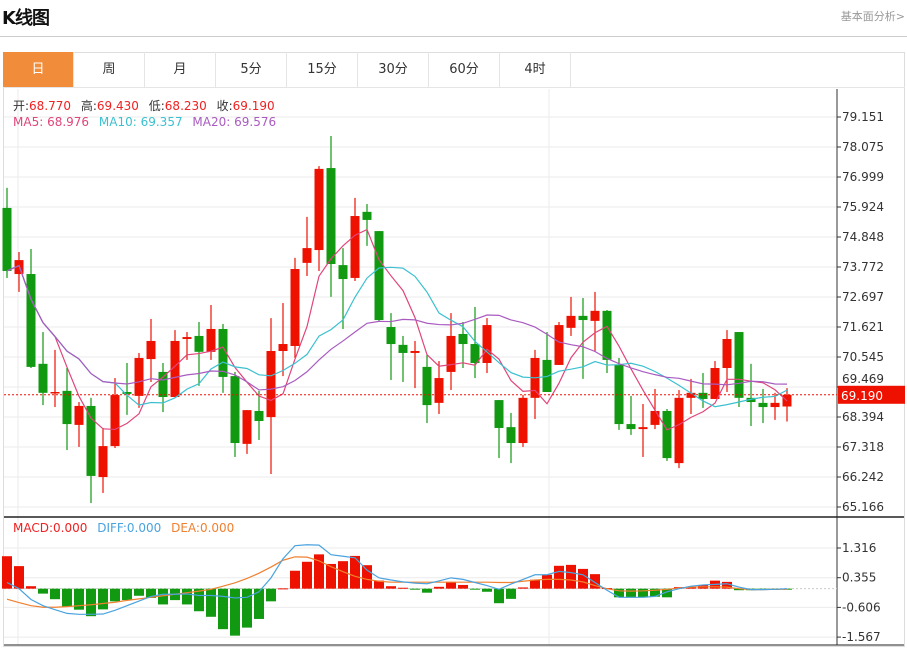 The height and width of the screenshot is (648, 907). Describe the element at coordinates (147, 105) in the screenshot. I see `ohlc-legend: 开:68.770 高:69.430 低:68.230 收:69.190` at that location.